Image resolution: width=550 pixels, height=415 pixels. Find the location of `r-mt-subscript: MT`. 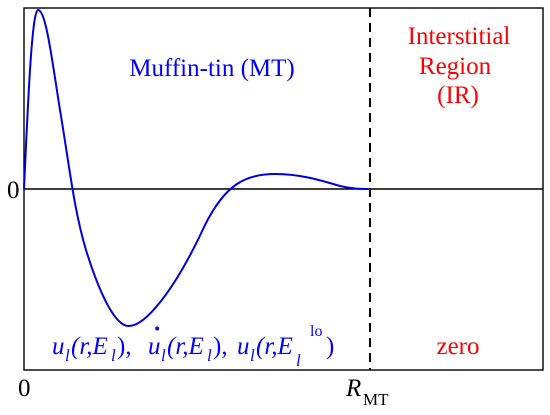

r-mt-subscript: MT is located at coordinates (376, 399).